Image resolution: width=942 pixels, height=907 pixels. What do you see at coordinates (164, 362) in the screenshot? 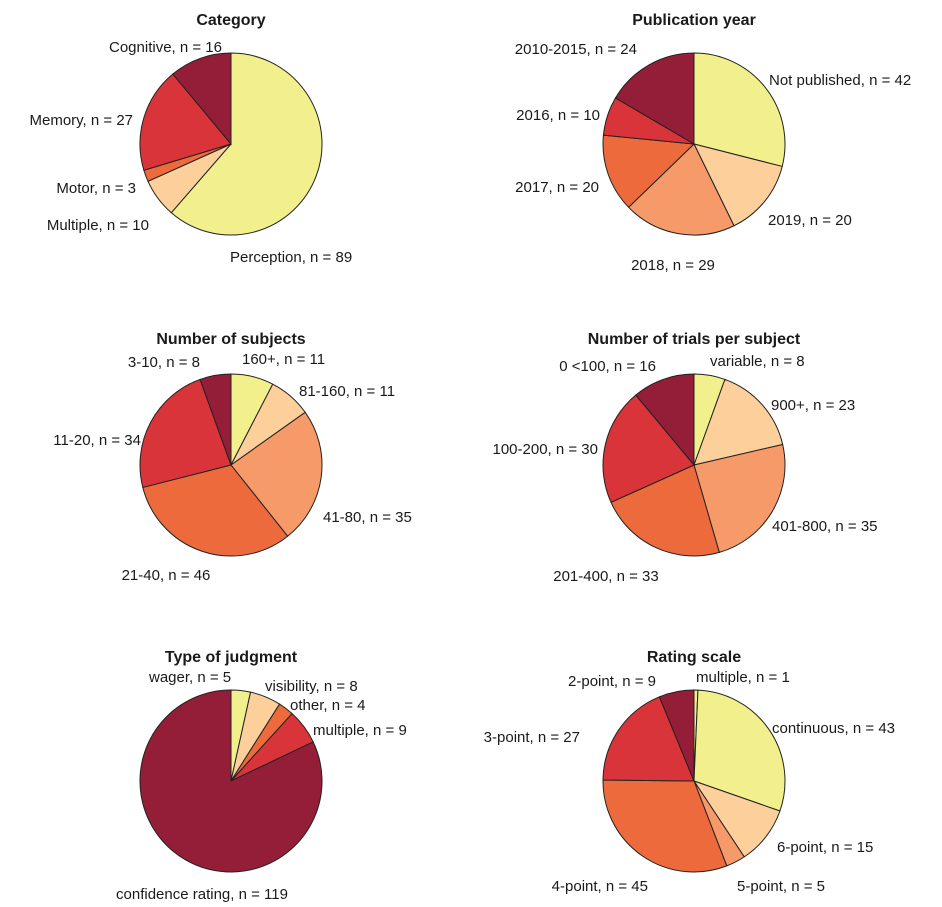
I see `slice-label: 3-10, n = 8` at bounding box center [164, 362].